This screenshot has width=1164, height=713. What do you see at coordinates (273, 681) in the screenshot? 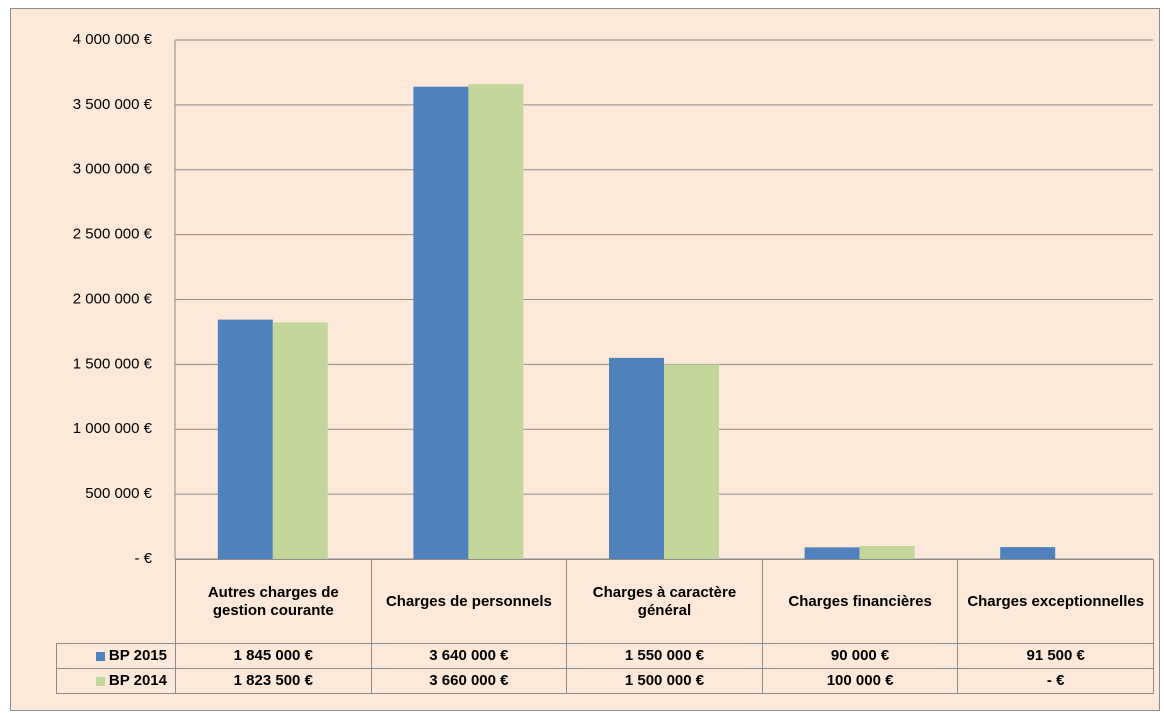
I see `value-label: 1 823 500 €` at bounding box center [273, 681].